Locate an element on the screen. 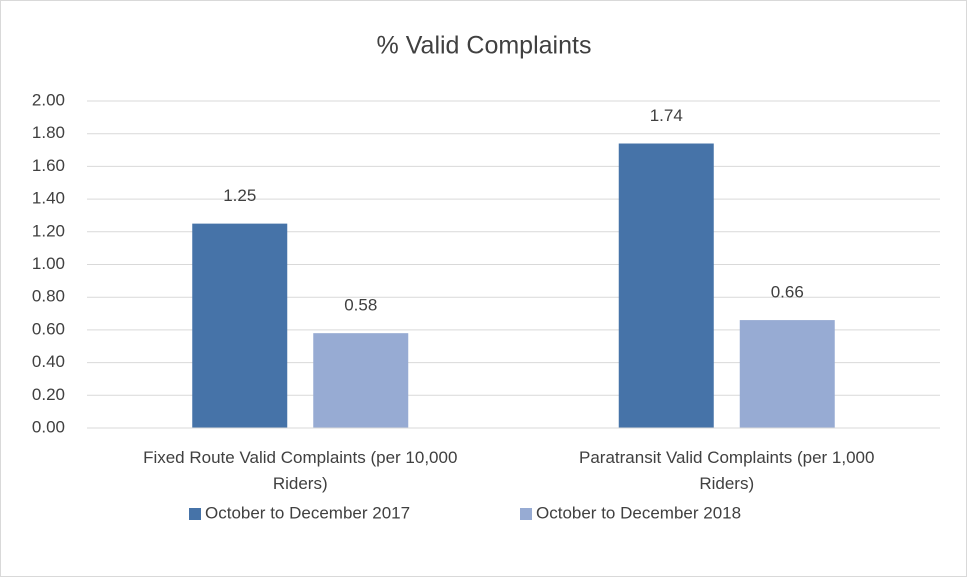 The height and width of the screenshot is (577, 967). data-label: 1.25 is located at coordinates (239, 195).